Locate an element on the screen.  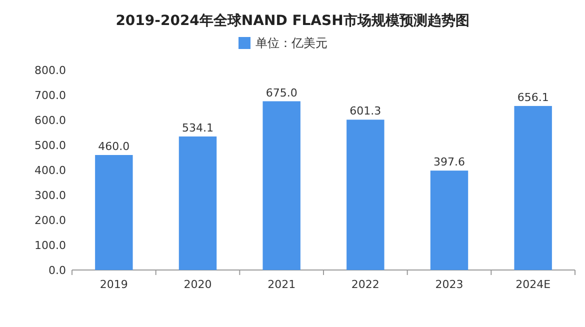
y-tick-label: 400.0 is located at coordinates (50, 170).